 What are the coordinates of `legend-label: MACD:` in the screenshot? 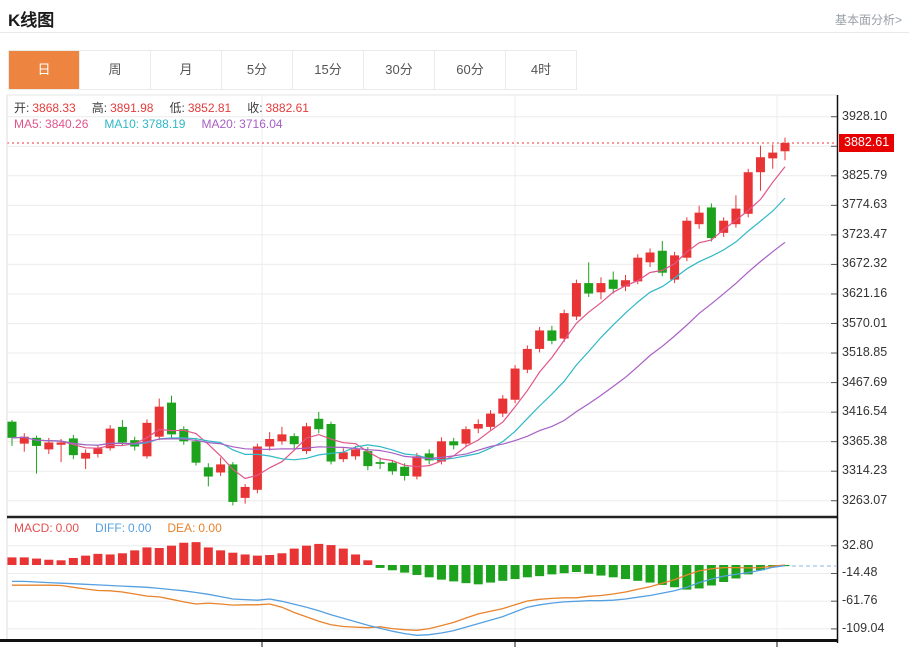 It's located at (33, 528).